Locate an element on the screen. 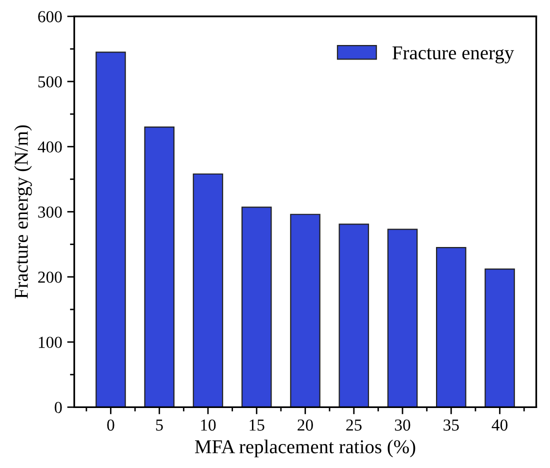  x-tick-label: 0 is located at coordinates (110, 425).